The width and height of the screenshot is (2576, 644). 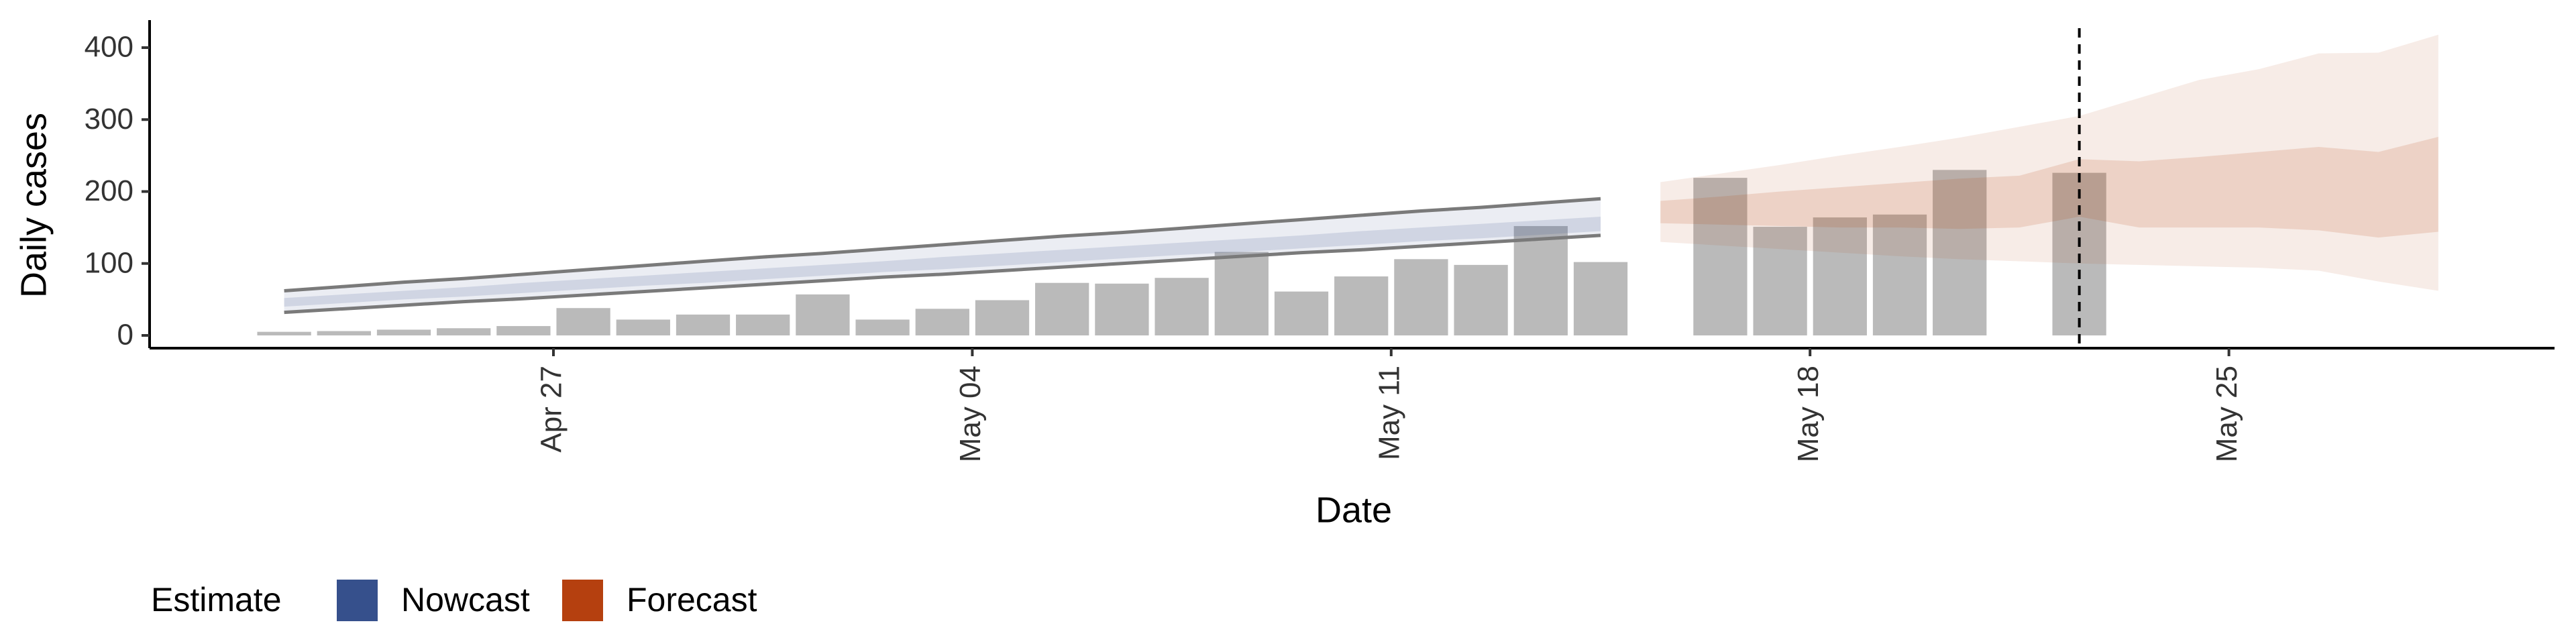 What do you see at coordinates (551, 409) in the screenshot?
I see `x-tick-label: Apr 27` at bounding box center [551, 409].